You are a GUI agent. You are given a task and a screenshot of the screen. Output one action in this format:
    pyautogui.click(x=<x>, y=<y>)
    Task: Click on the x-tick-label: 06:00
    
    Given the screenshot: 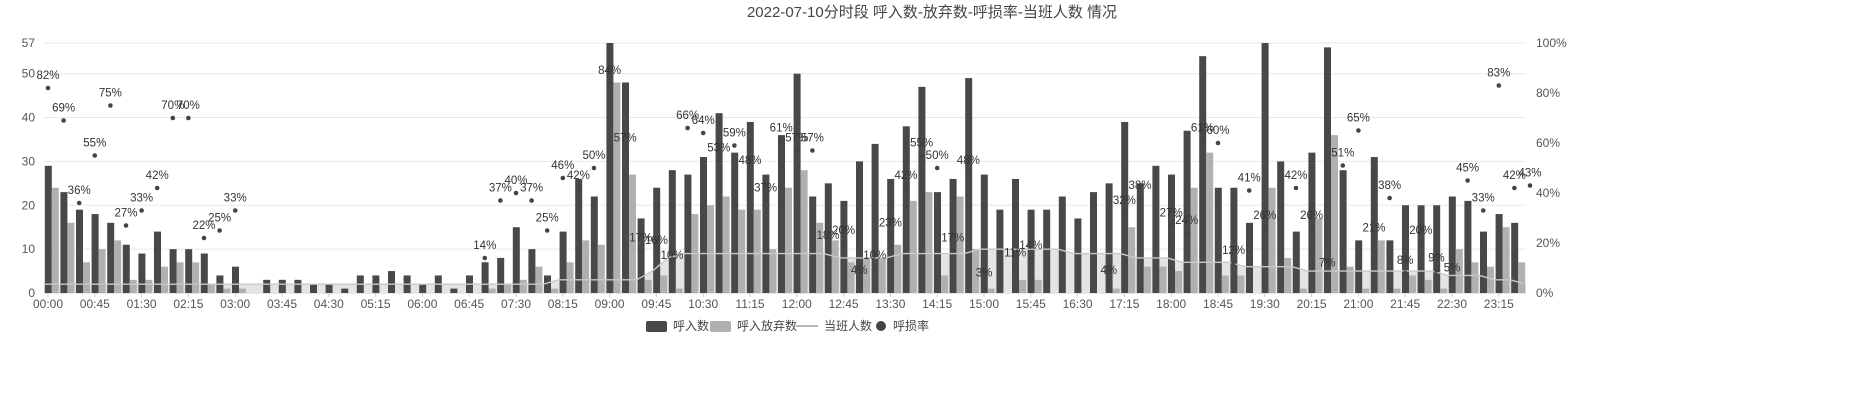 What is the action you would take?
    pyautogui.click(x=422, y=304)
    